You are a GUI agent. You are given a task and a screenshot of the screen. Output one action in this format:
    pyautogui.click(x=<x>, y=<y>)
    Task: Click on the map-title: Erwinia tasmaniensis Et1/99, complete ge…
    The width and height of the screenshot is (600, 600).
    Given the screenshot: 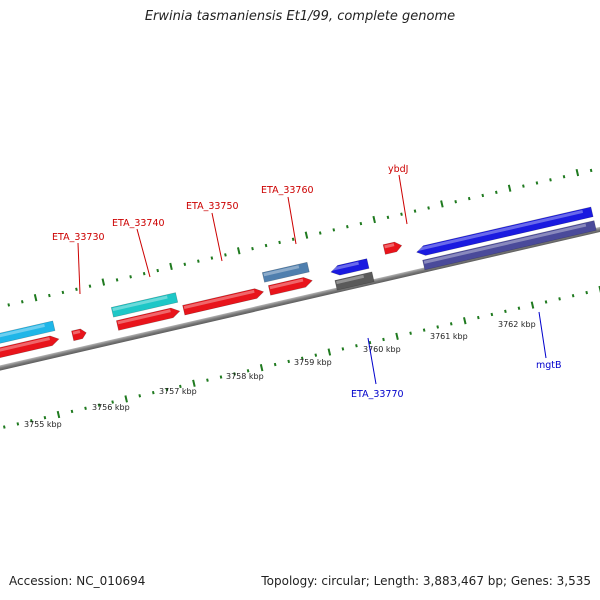 What is the action you would take?
    pyautogui.click(x=300, y=16)
    